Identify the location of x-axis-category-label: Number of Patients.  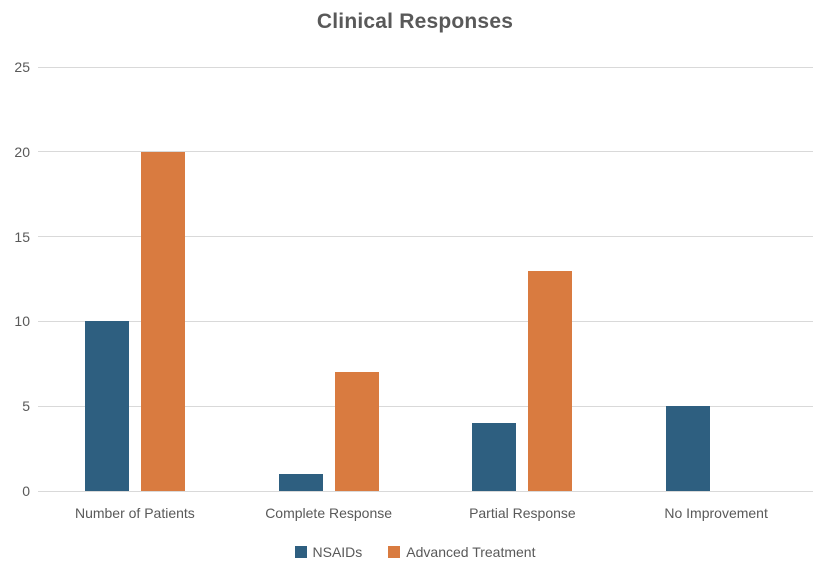
(134, 513).